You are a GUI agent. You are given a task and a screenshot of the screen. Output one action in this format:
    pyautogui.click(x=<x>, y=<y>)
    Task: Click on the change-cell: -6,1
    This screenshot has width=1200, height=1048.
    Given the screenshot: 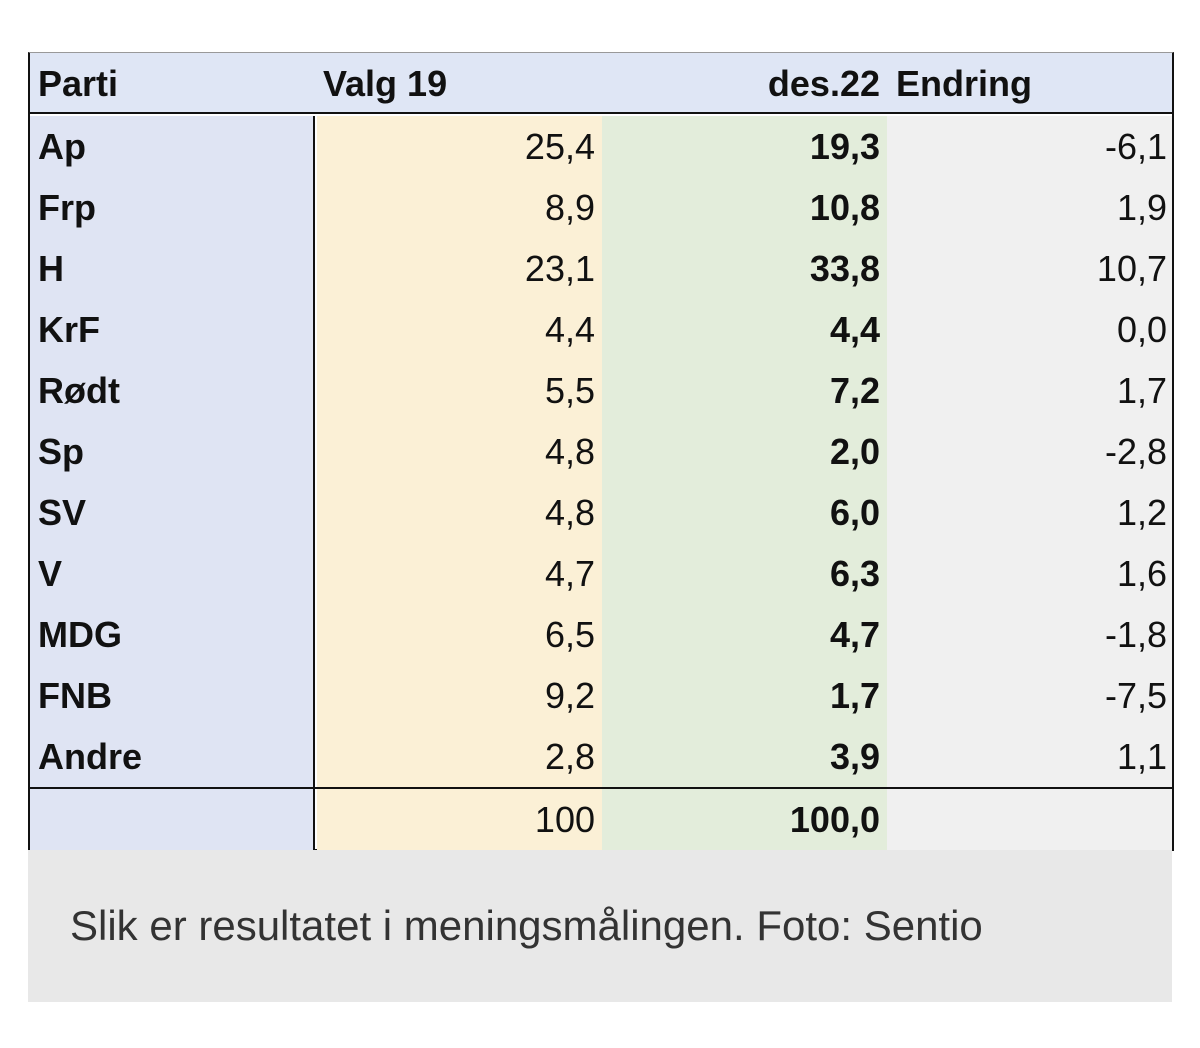 What is the action you would take?
    pyautogui.click(x=1135, y=146)
    